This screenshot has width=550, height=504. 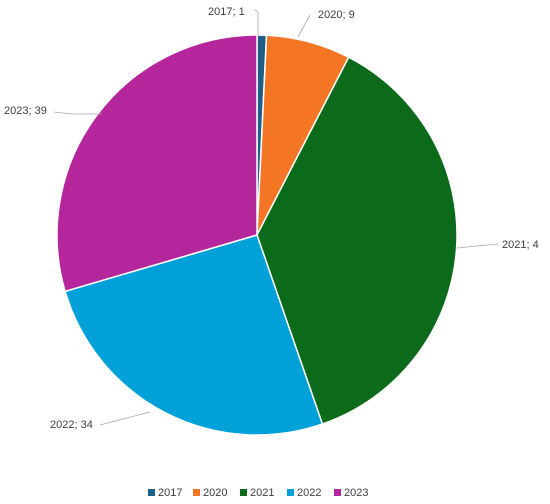 I want to click on data-label-2021: 2021; 4, so click(x=520, y=245).